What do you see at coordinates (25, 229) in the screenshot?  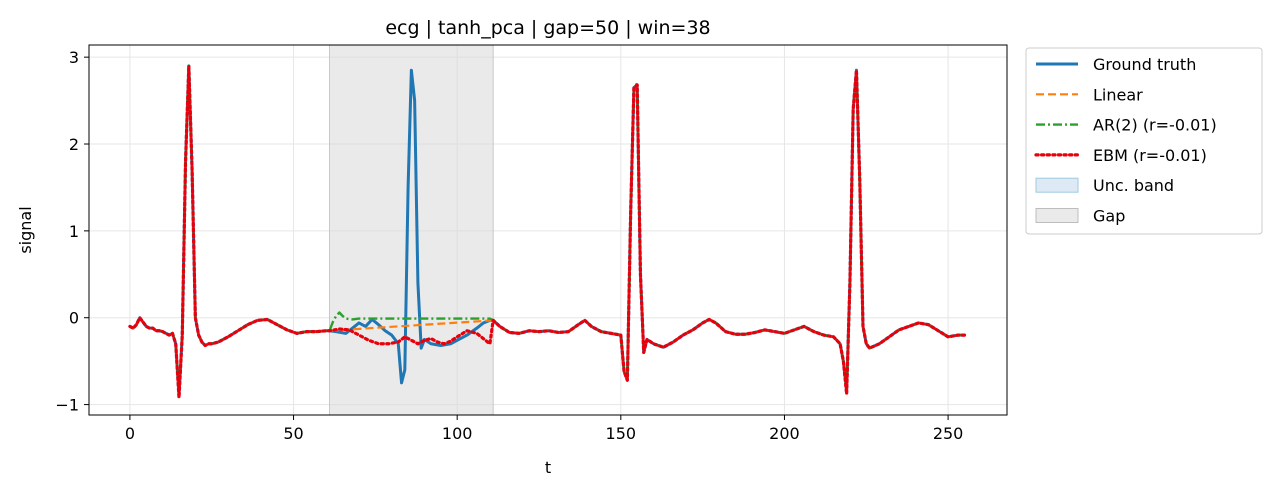 I see `y-axis-label: signal` at bounding box center [25, 229].